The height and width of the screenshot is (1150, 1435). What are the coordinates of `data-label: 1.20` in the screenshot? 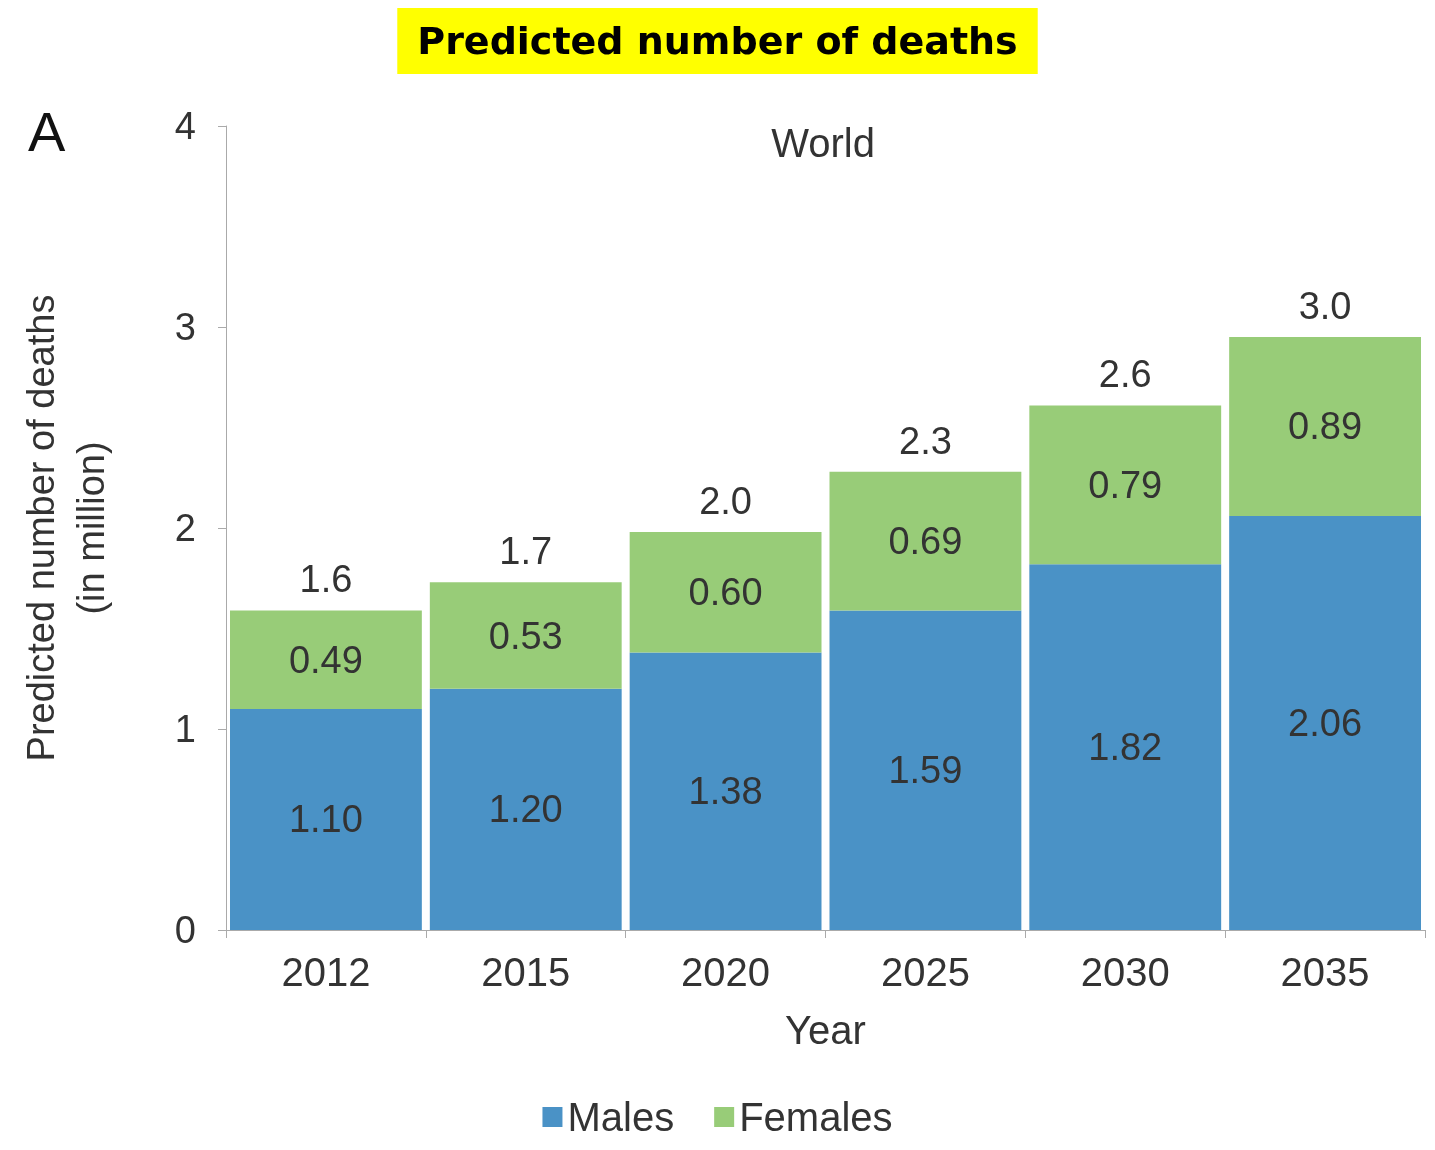 It's located at (525, 809).